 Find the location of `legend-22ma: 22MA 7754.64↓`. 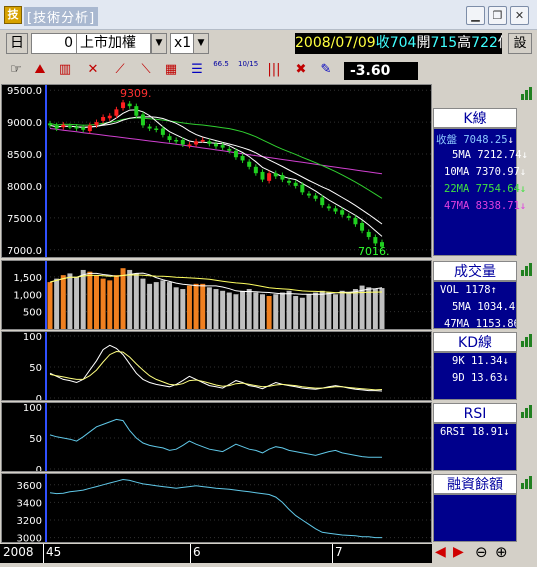

legend-22ma: 22MA 7754.64↓ is located at coordinates (485, 189).